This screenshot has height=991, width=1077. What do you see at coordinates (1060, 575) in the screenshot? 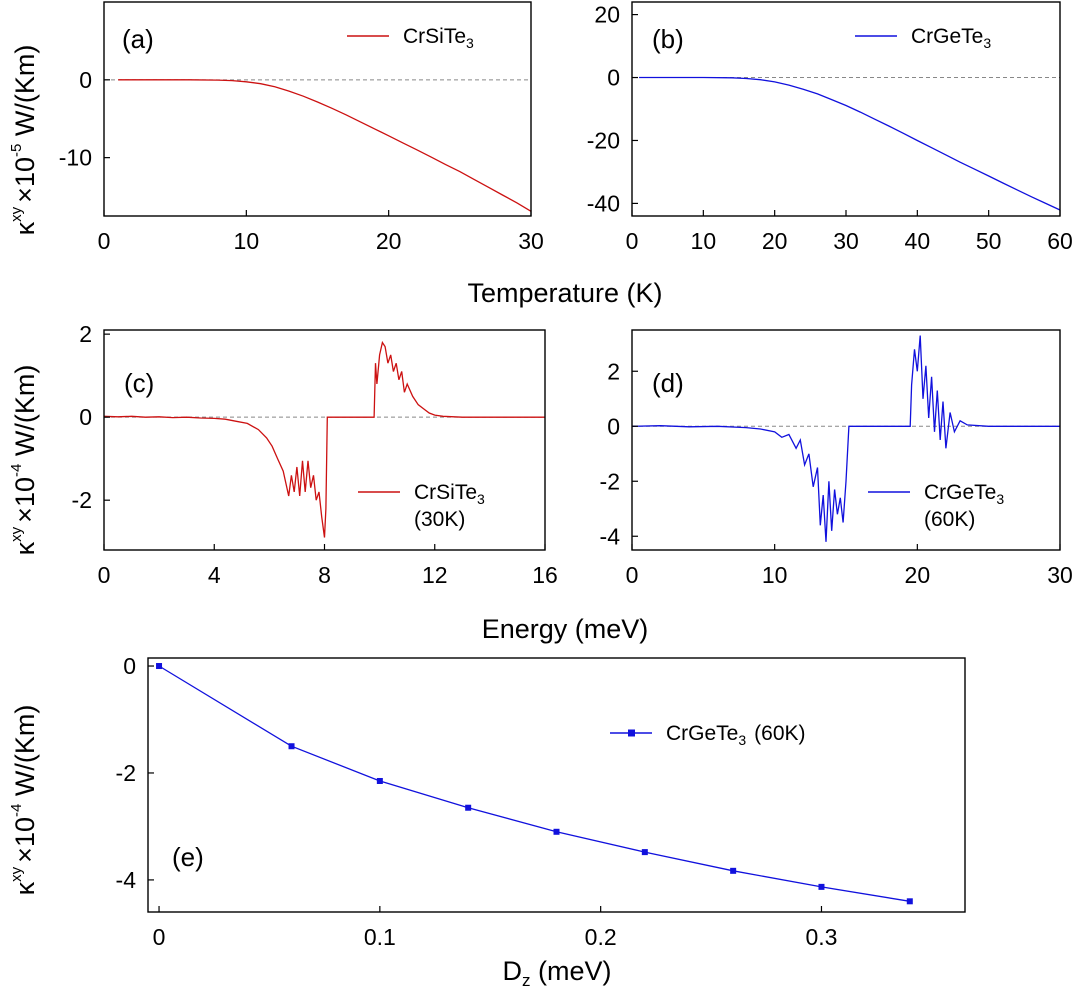
I see `x-tick-label-d-3: 30` at bounding box center [1060, 575].